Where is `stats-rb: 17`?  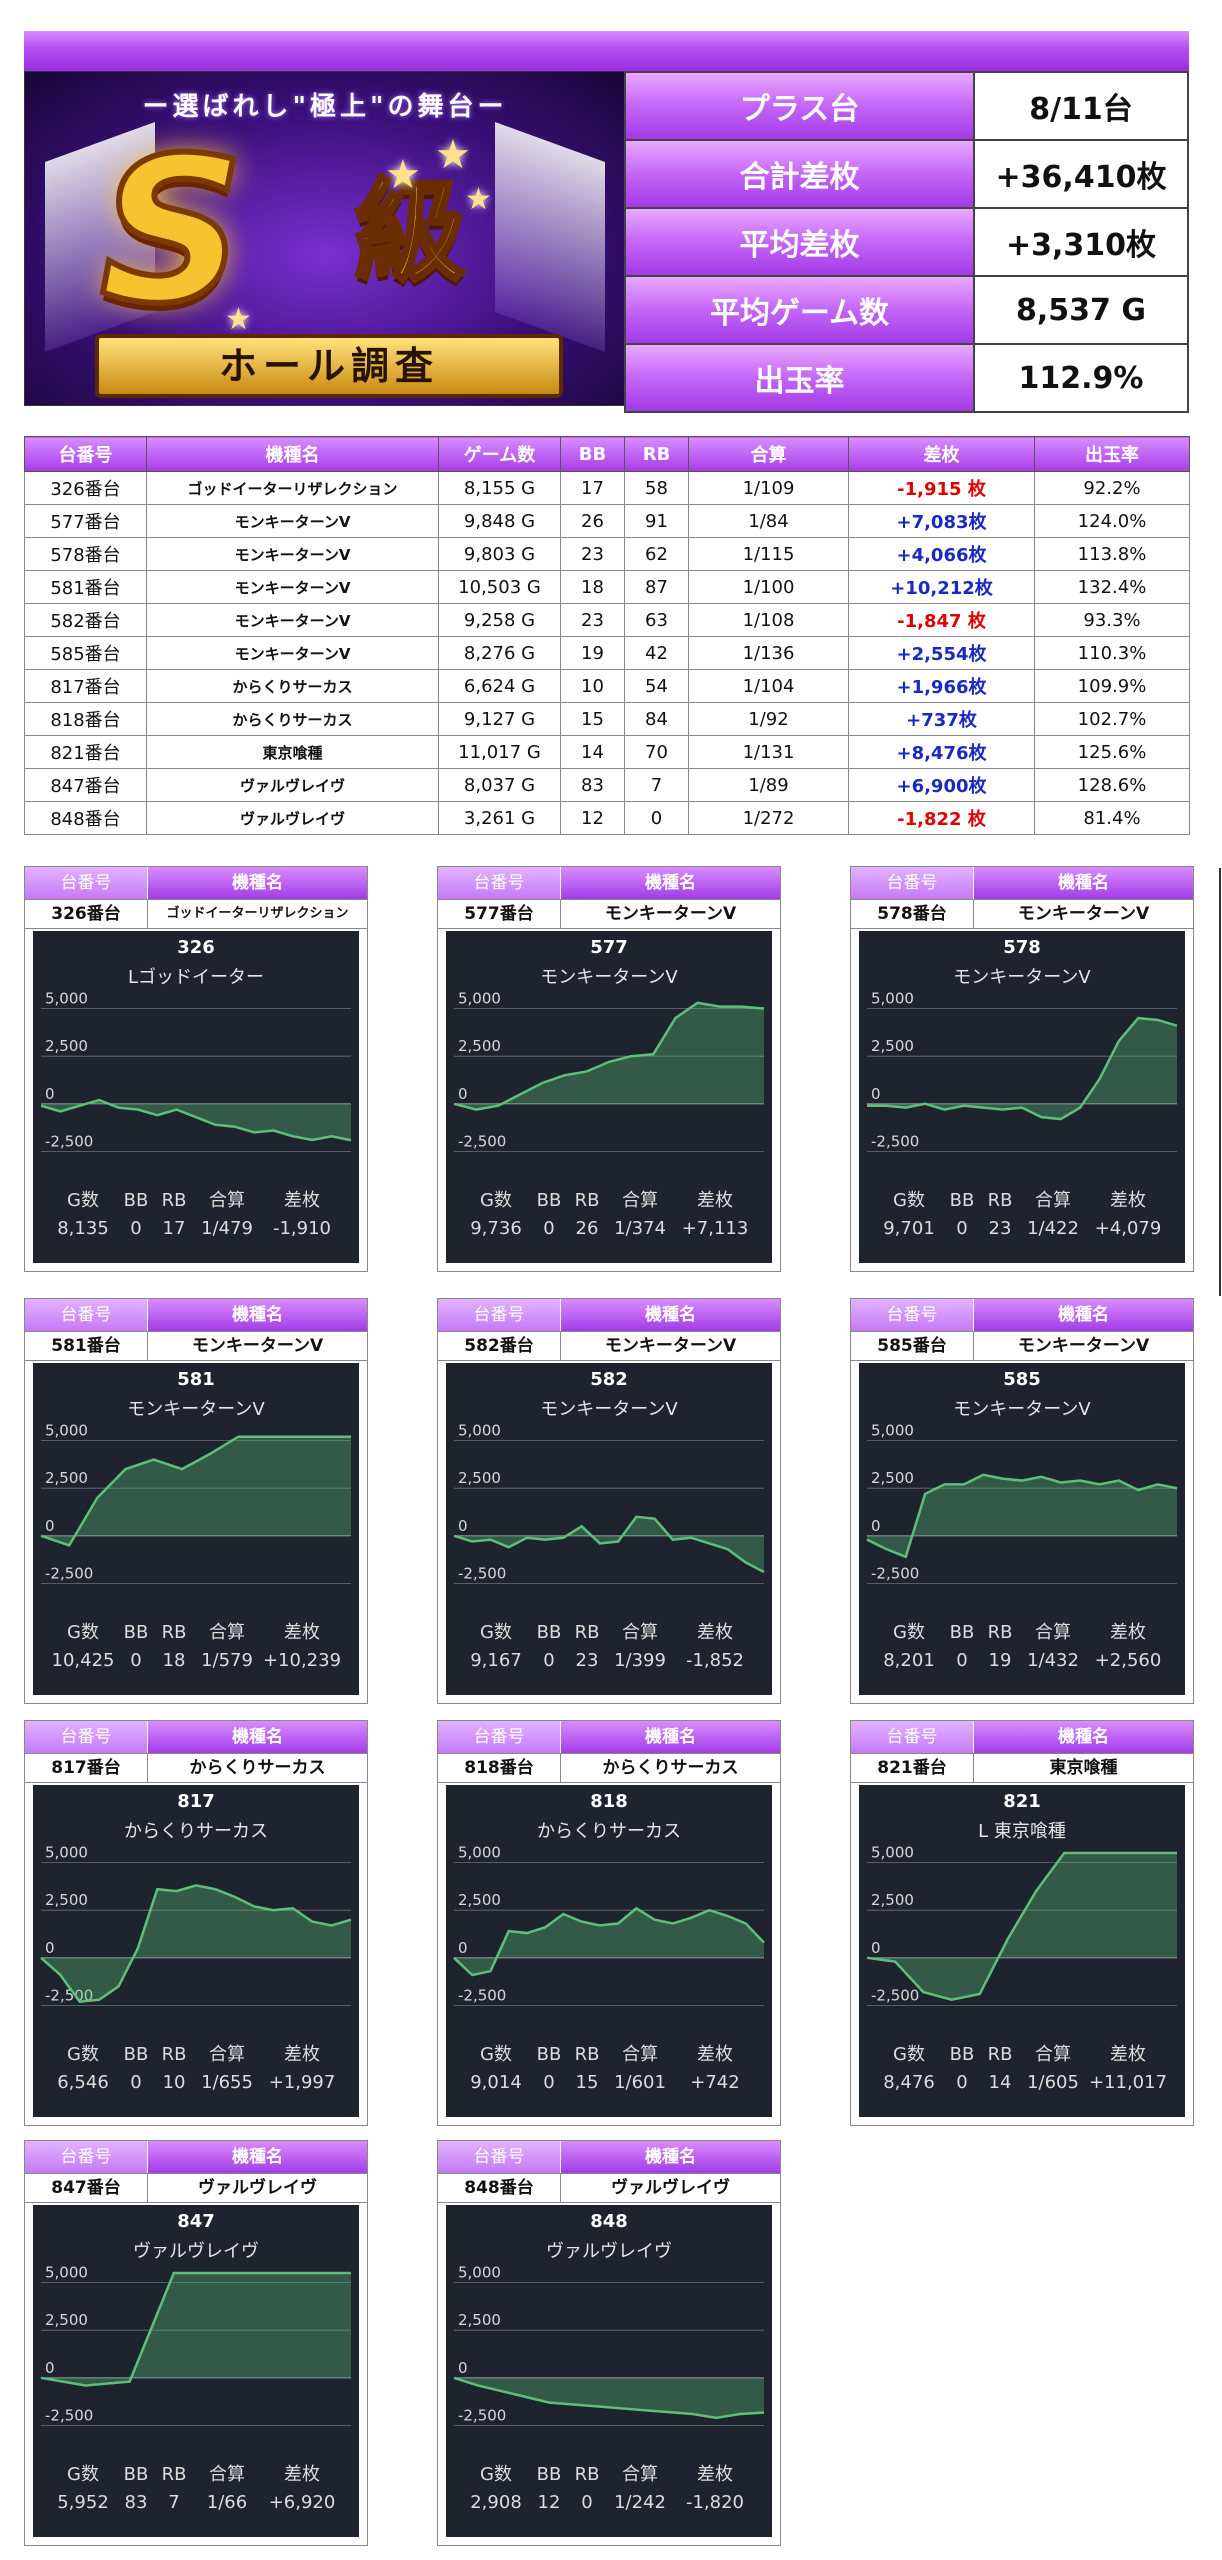 stats-rb: 17 is located at coordinates (174, 1228).